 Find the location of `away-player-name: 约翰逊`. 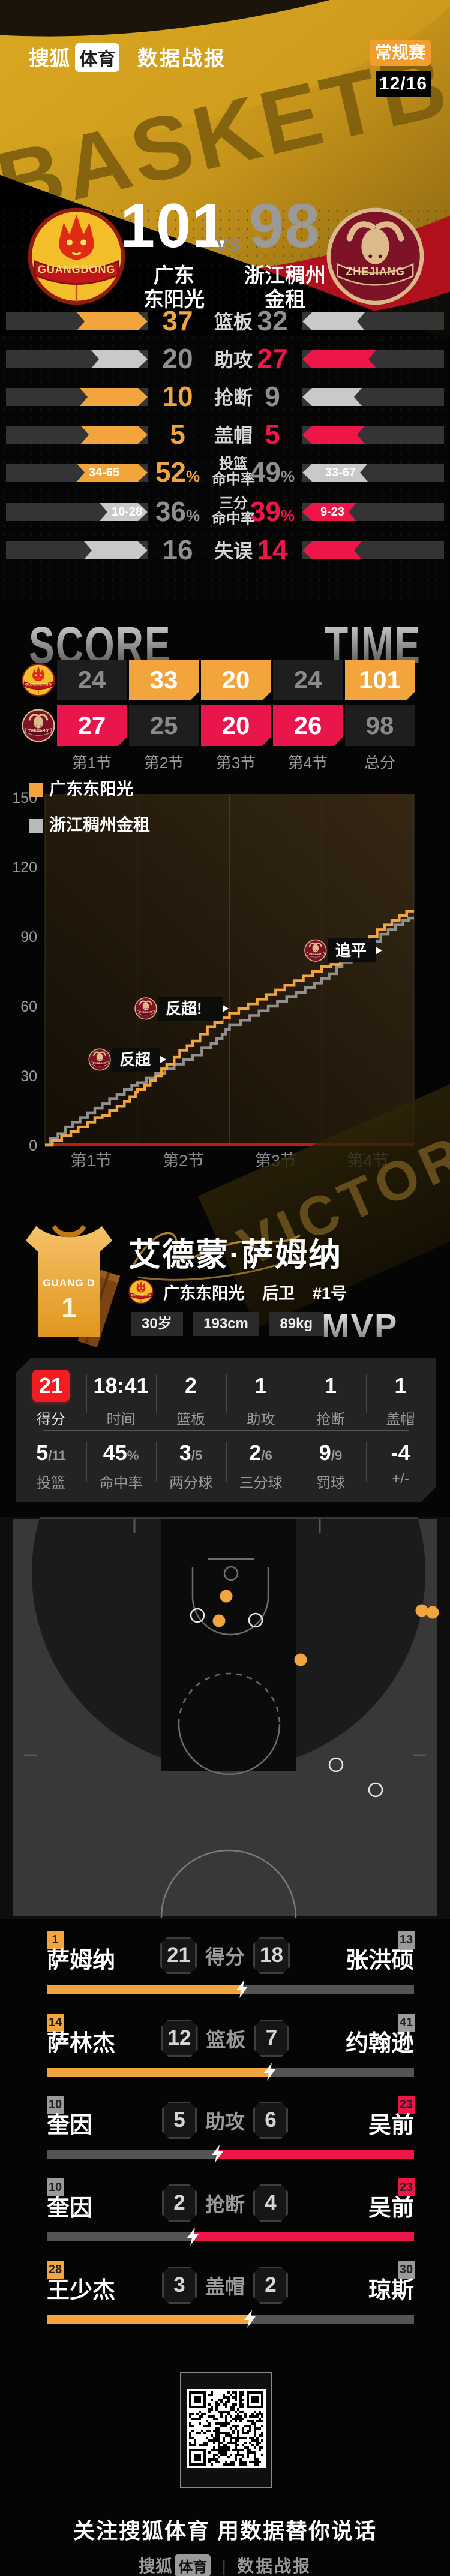

away-player-name: 约翰逊 is located at coordinates (379, 2044).